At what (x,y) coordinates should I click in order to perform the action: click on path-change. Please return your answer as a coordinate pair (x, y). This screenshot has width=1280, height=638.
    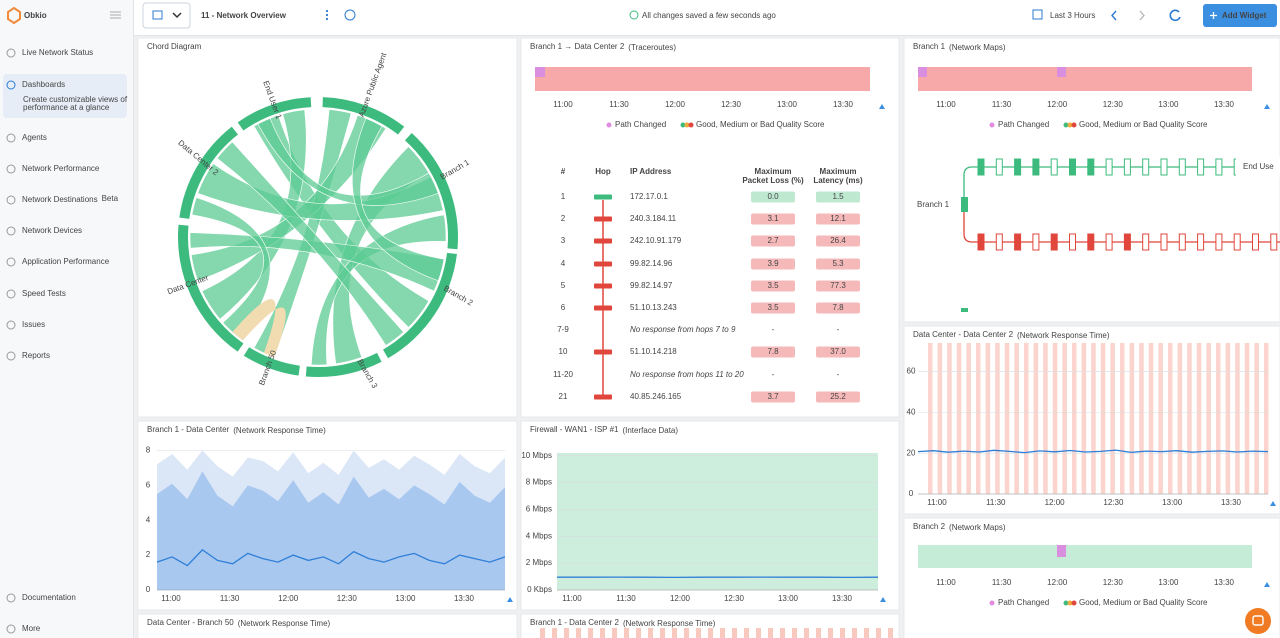
    Looking at the image, I should click on (1061, 551).